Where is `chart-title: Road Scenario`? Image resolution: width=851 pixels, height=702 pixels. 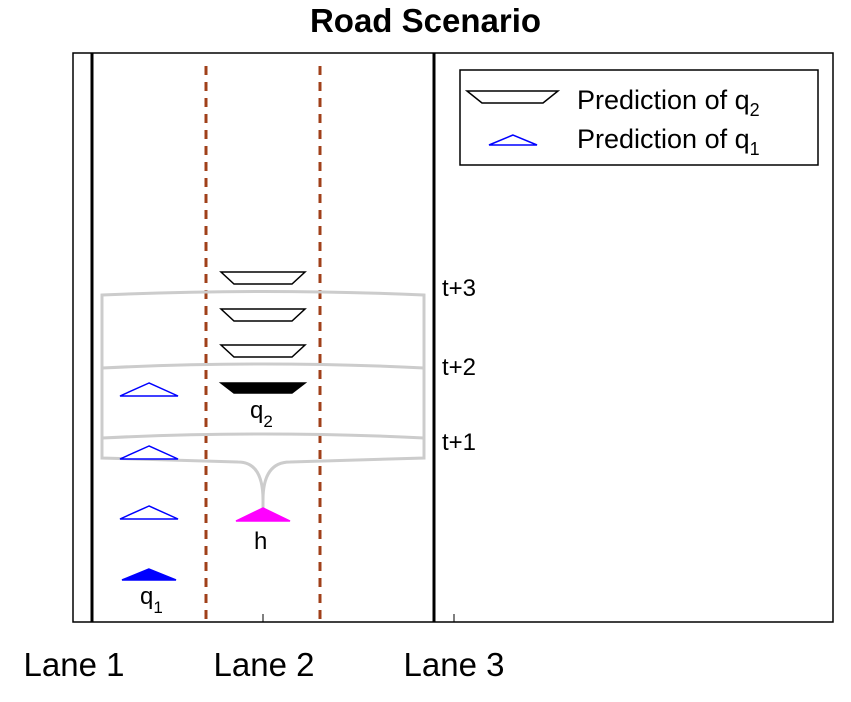 chart-title: Road Scenario is located at coordinates (425, 20).